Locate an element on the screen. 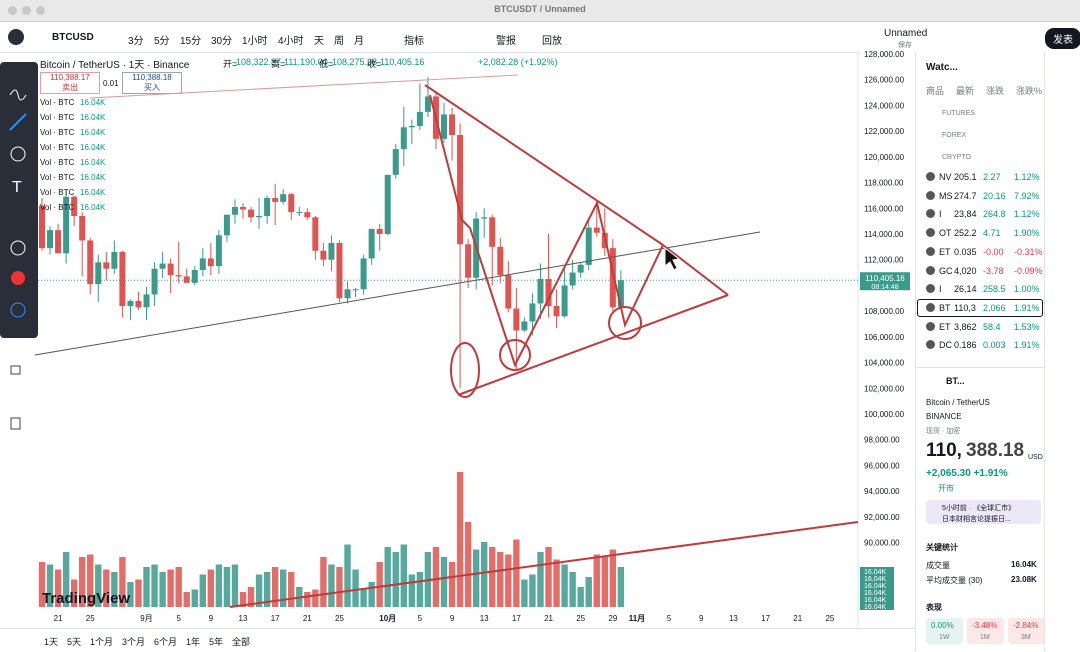  row-symbol: NV is located at coordinates (945, 177).